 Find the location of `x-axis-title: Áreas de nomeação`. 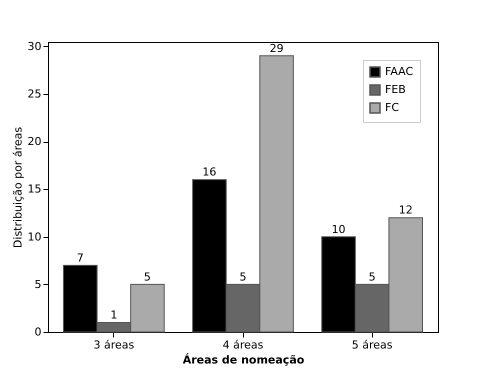

x-axis-title: Áreas de nomeação is located at coordinates (243, 359).